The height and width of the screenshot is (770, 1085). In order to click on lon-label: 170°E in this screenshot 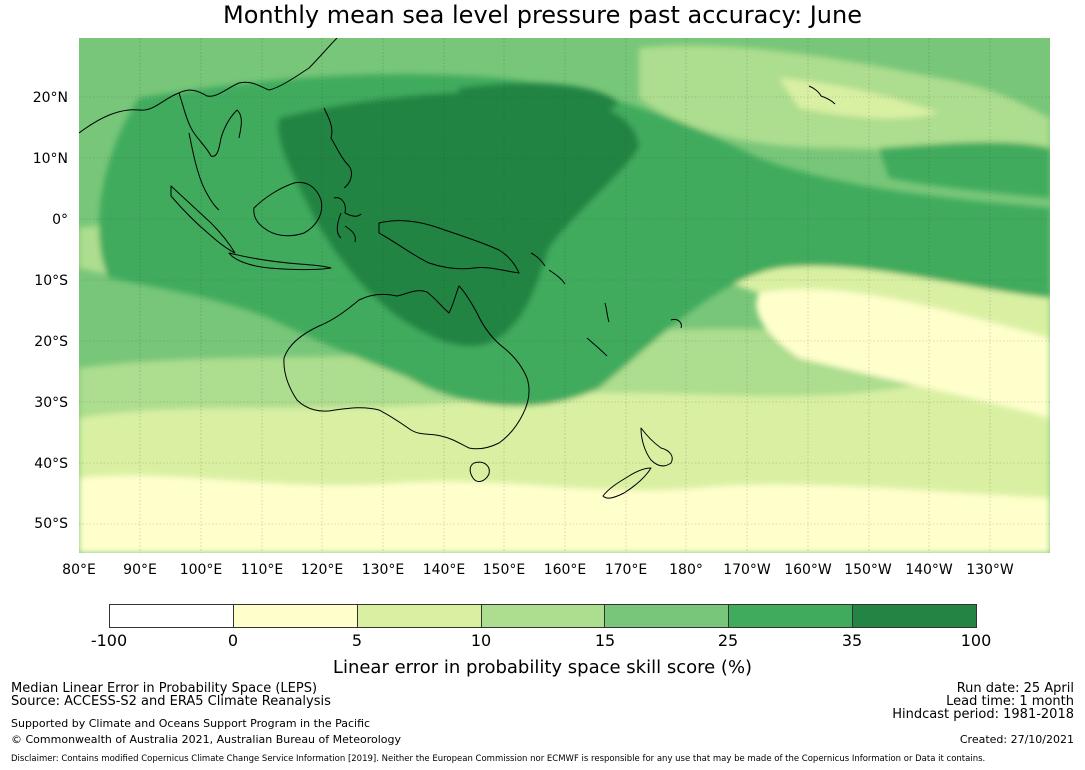, I will do `click(626, 570)`.